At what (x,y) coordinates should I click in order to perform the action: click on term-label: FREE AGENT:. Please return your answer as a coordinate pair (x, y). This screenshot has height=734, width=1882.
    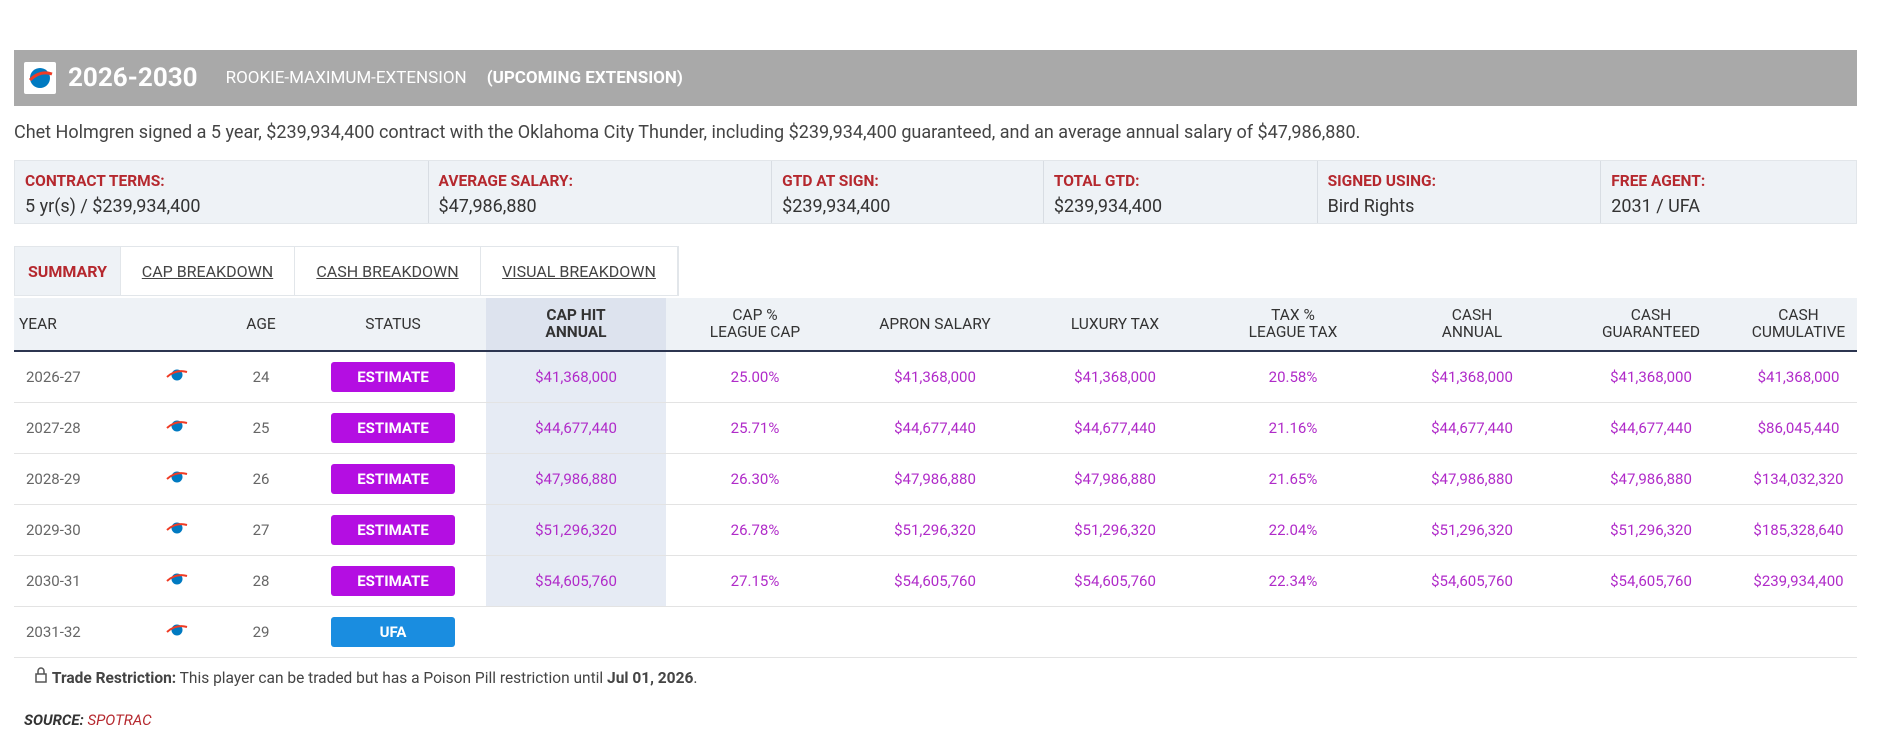
    Looking at the image, I should click on (1658, 181).